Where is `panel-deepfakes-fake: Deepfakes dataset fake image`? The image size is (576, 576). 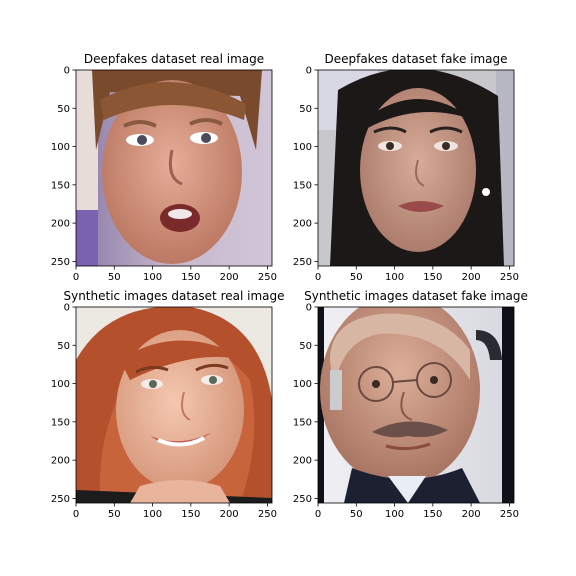
panel-deepfakes-fake: Deepfakes dataset fake image is located at coordinates (416, 159).